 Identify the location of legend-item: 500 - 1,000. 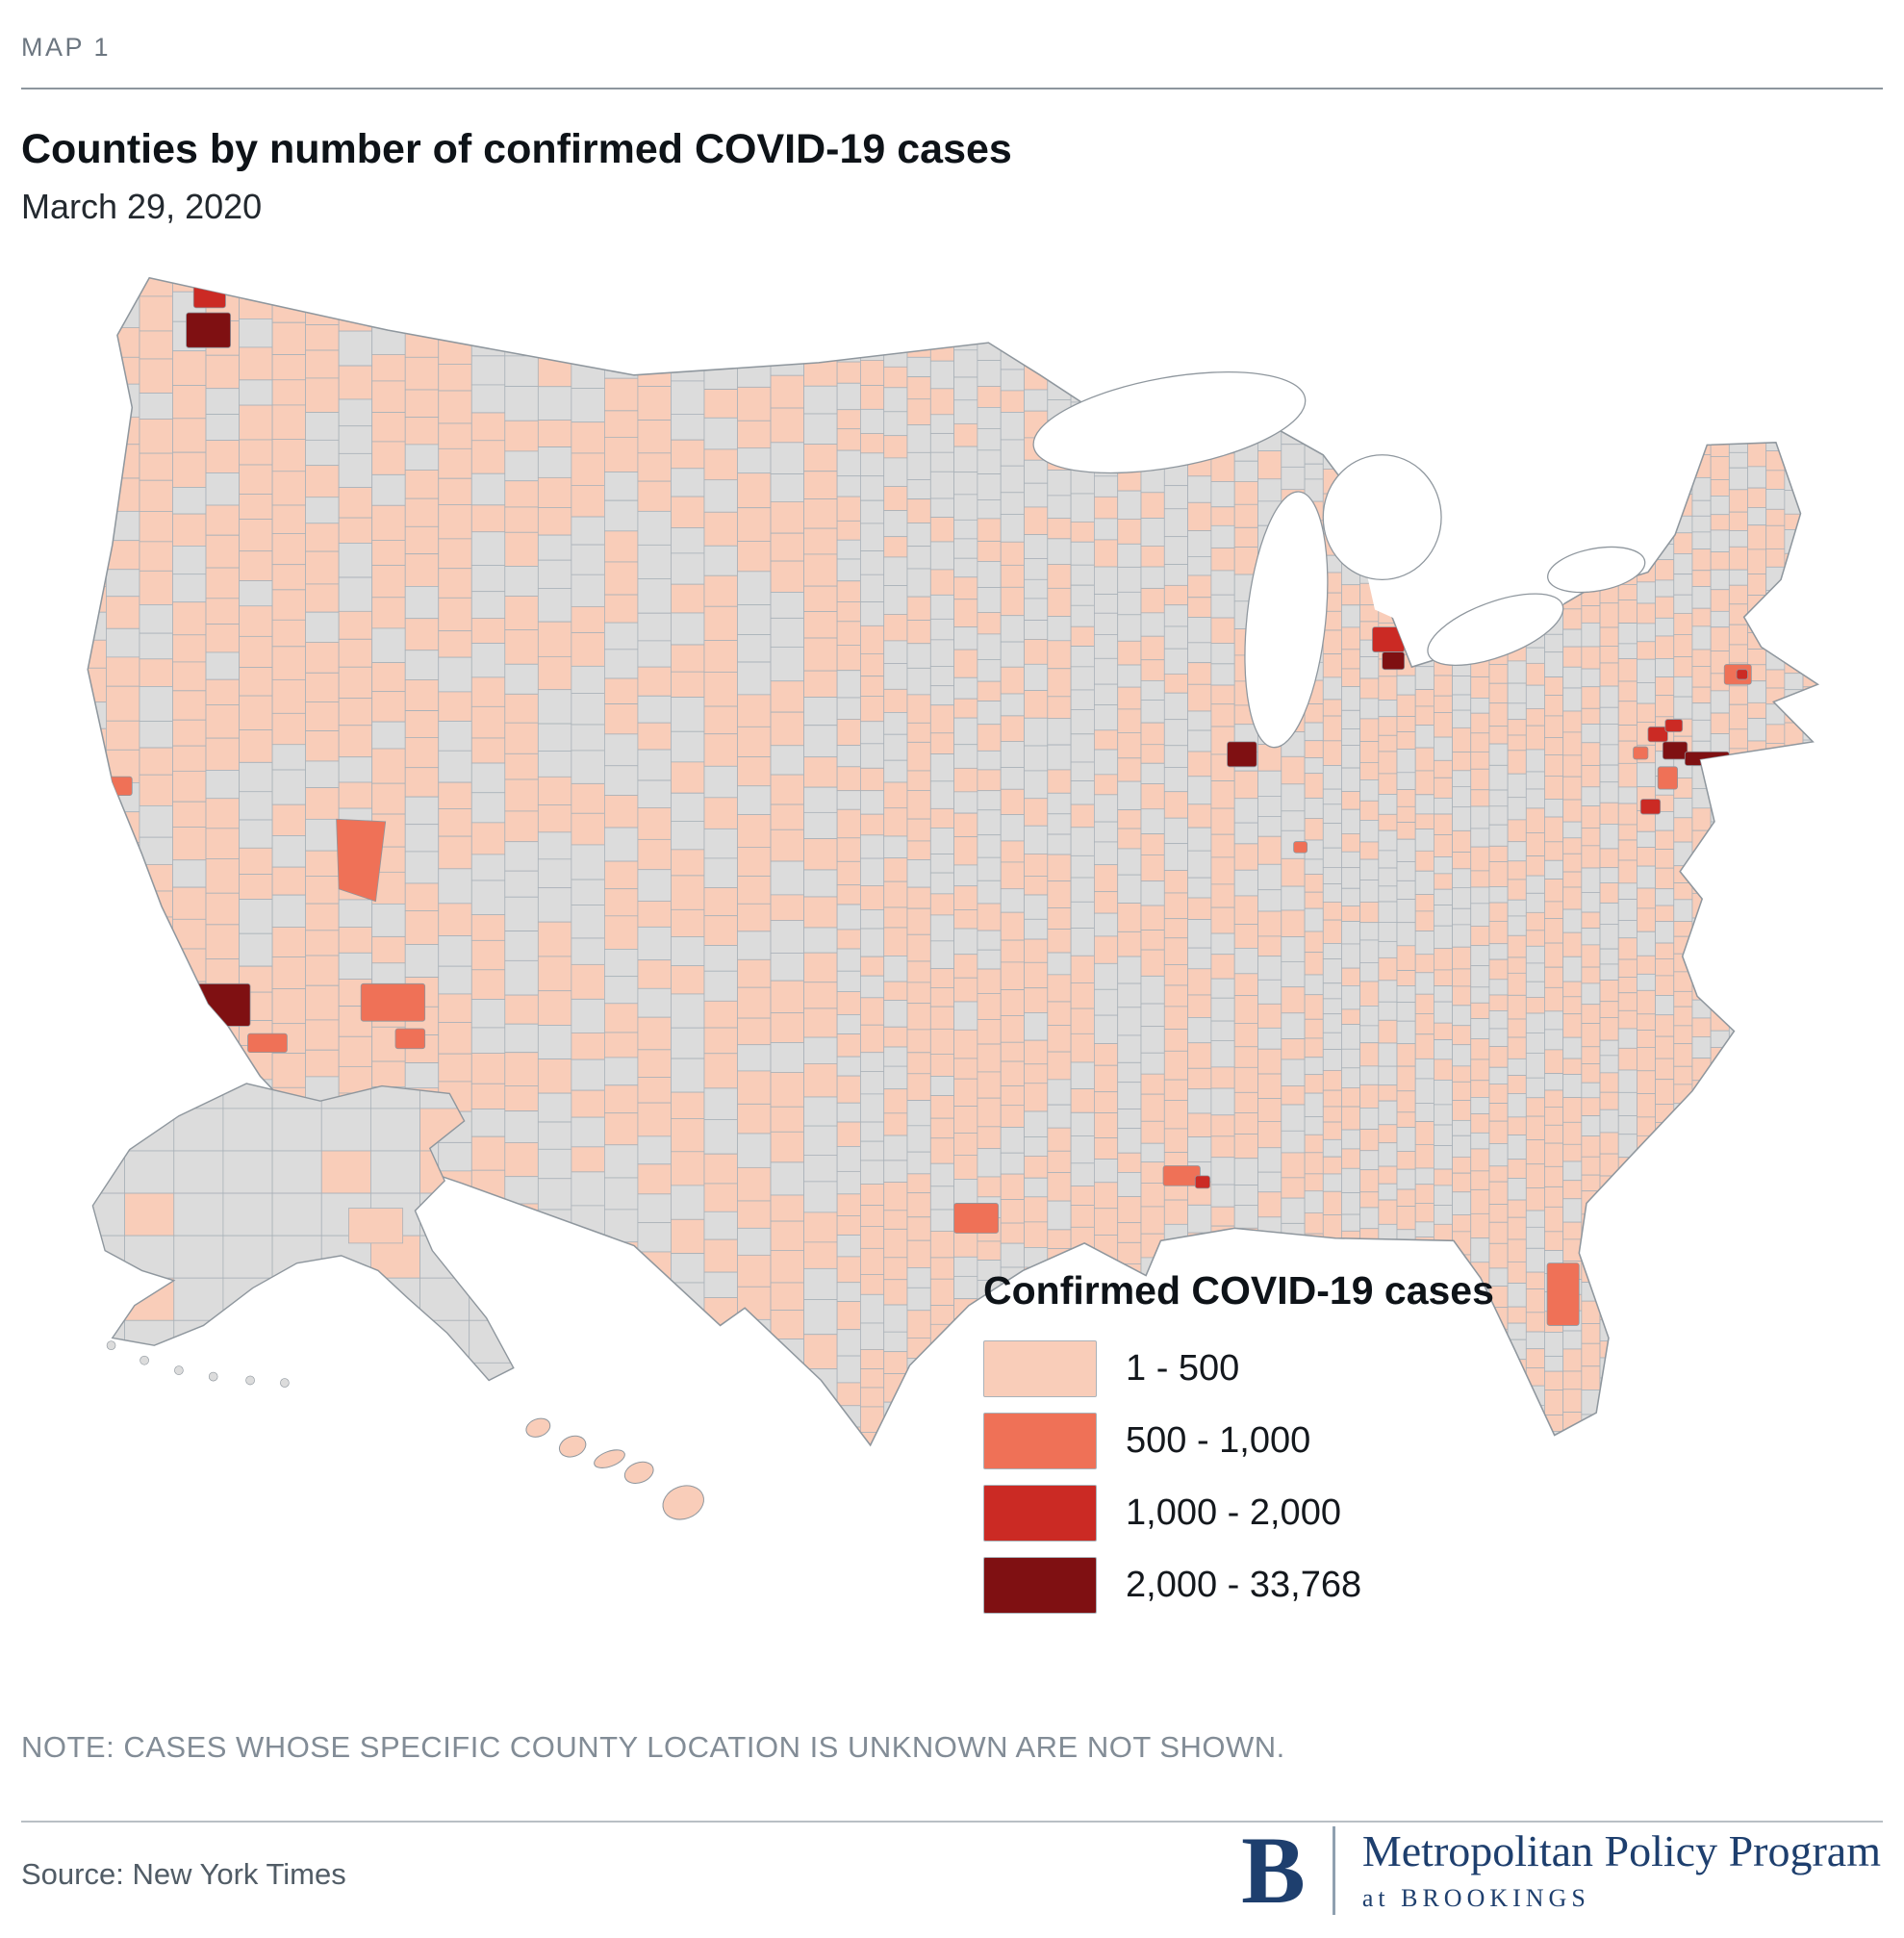
(1238, 1441).